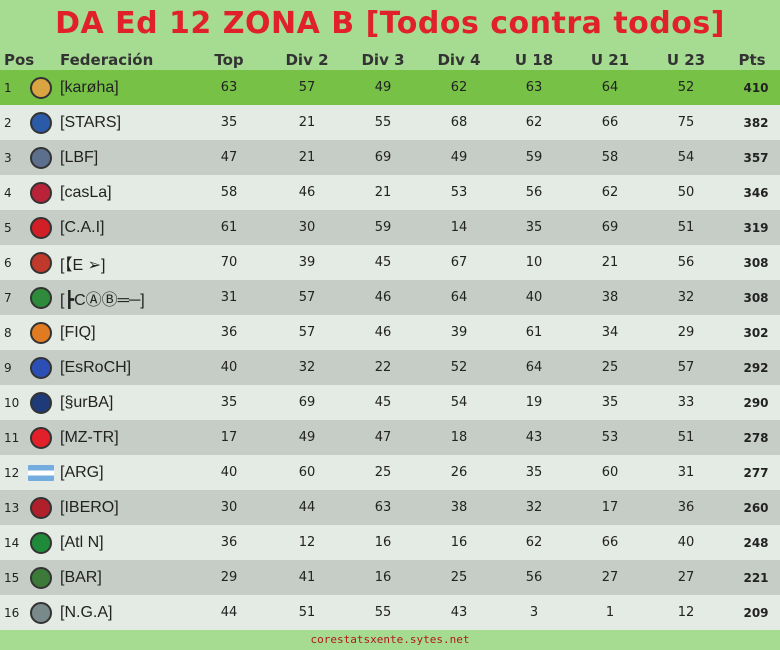 The width and height of the screenshot is (780, 650). I want to click on cell-u21: 17, so click(610, 507).